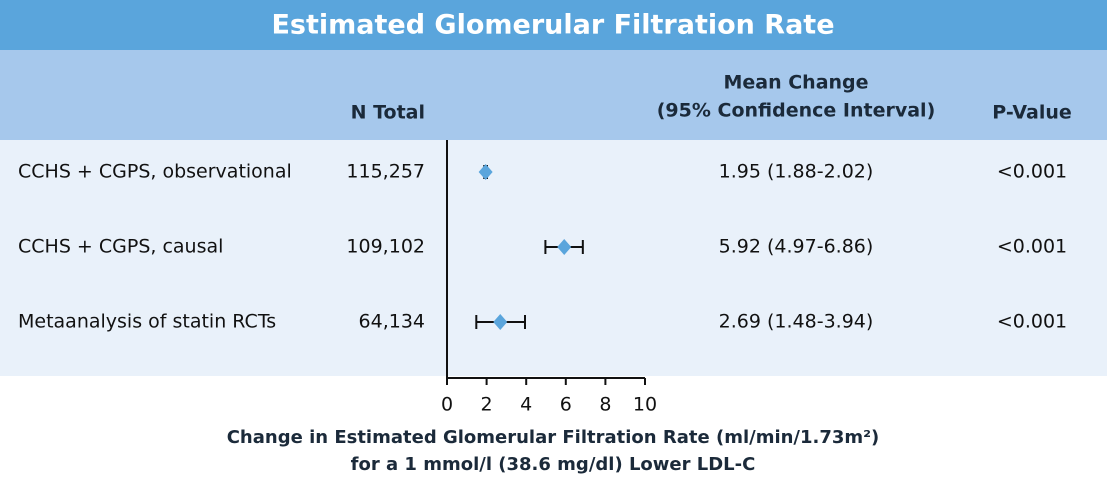 This screenshot has width=1107, height=485. Describe the element at coordinates (645, 405) in the screenshot. I see `x-tick-label: 10` at that location.